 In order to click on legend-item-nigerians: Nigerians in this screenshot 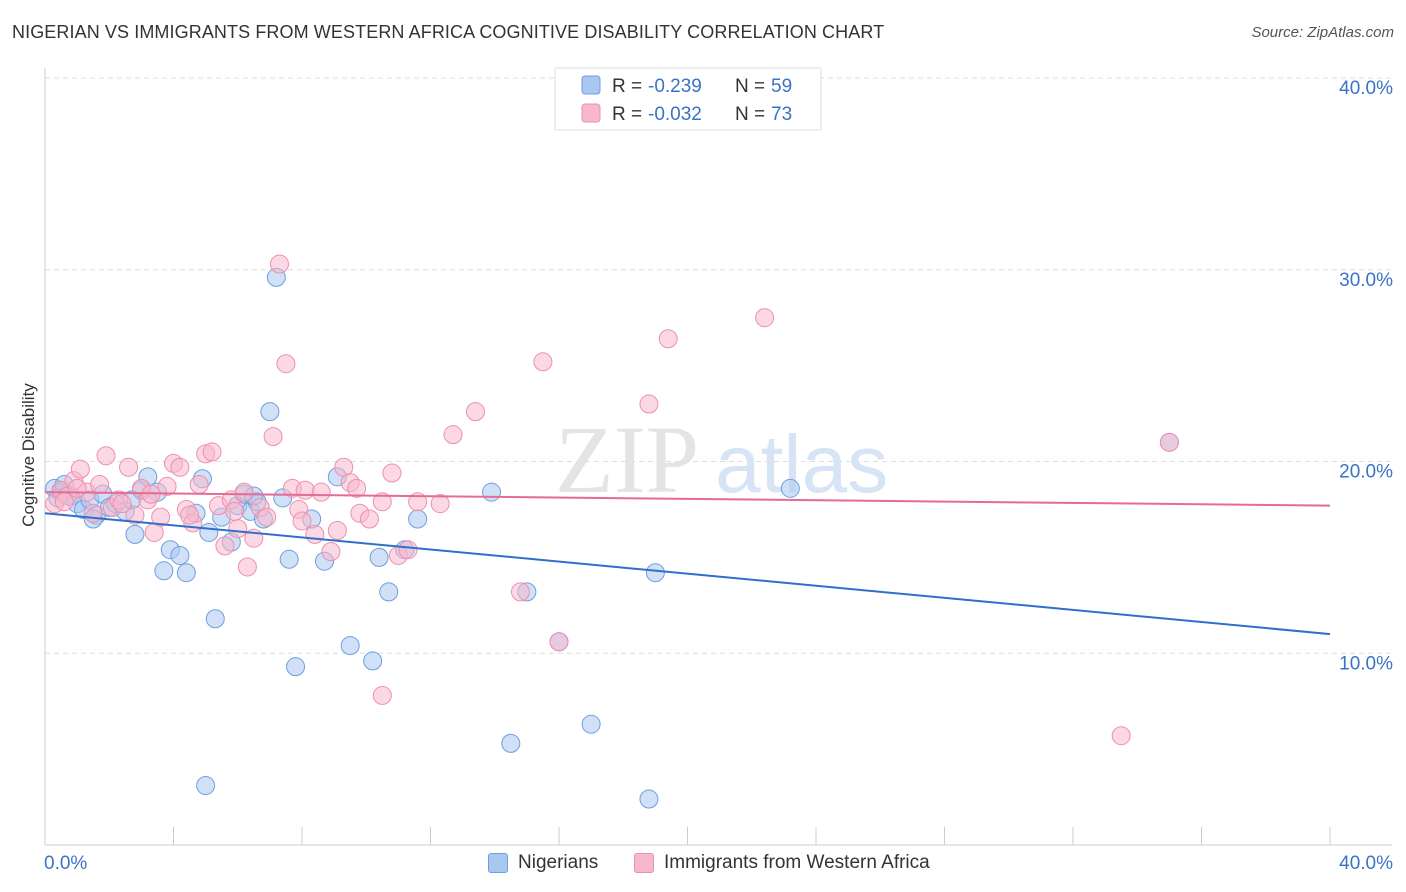, I will do `click(543, 863)`.